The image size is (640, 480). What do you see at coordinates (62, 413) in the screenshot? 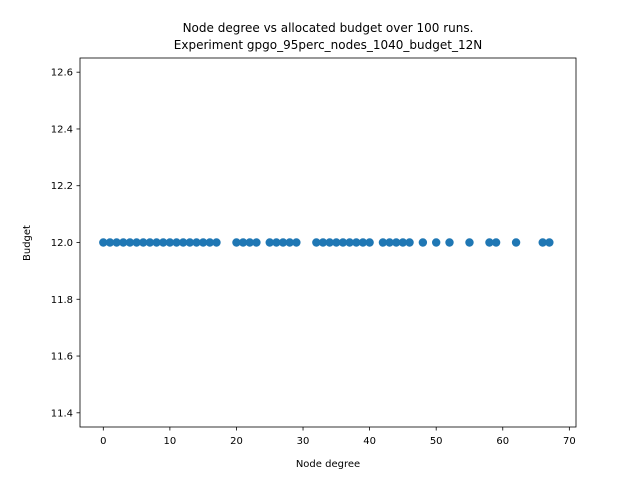
I see `y-tick-label: 11.4` at bounding box center [62, 413].